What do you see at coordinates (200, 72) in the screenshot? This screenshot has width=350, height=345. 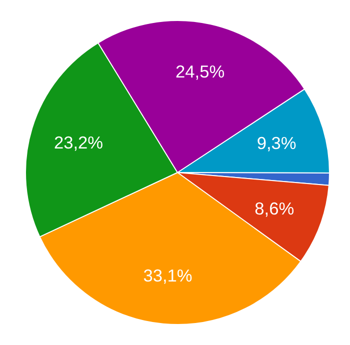 I see `data-label: 24,5%` at bounding box center [200, 72].